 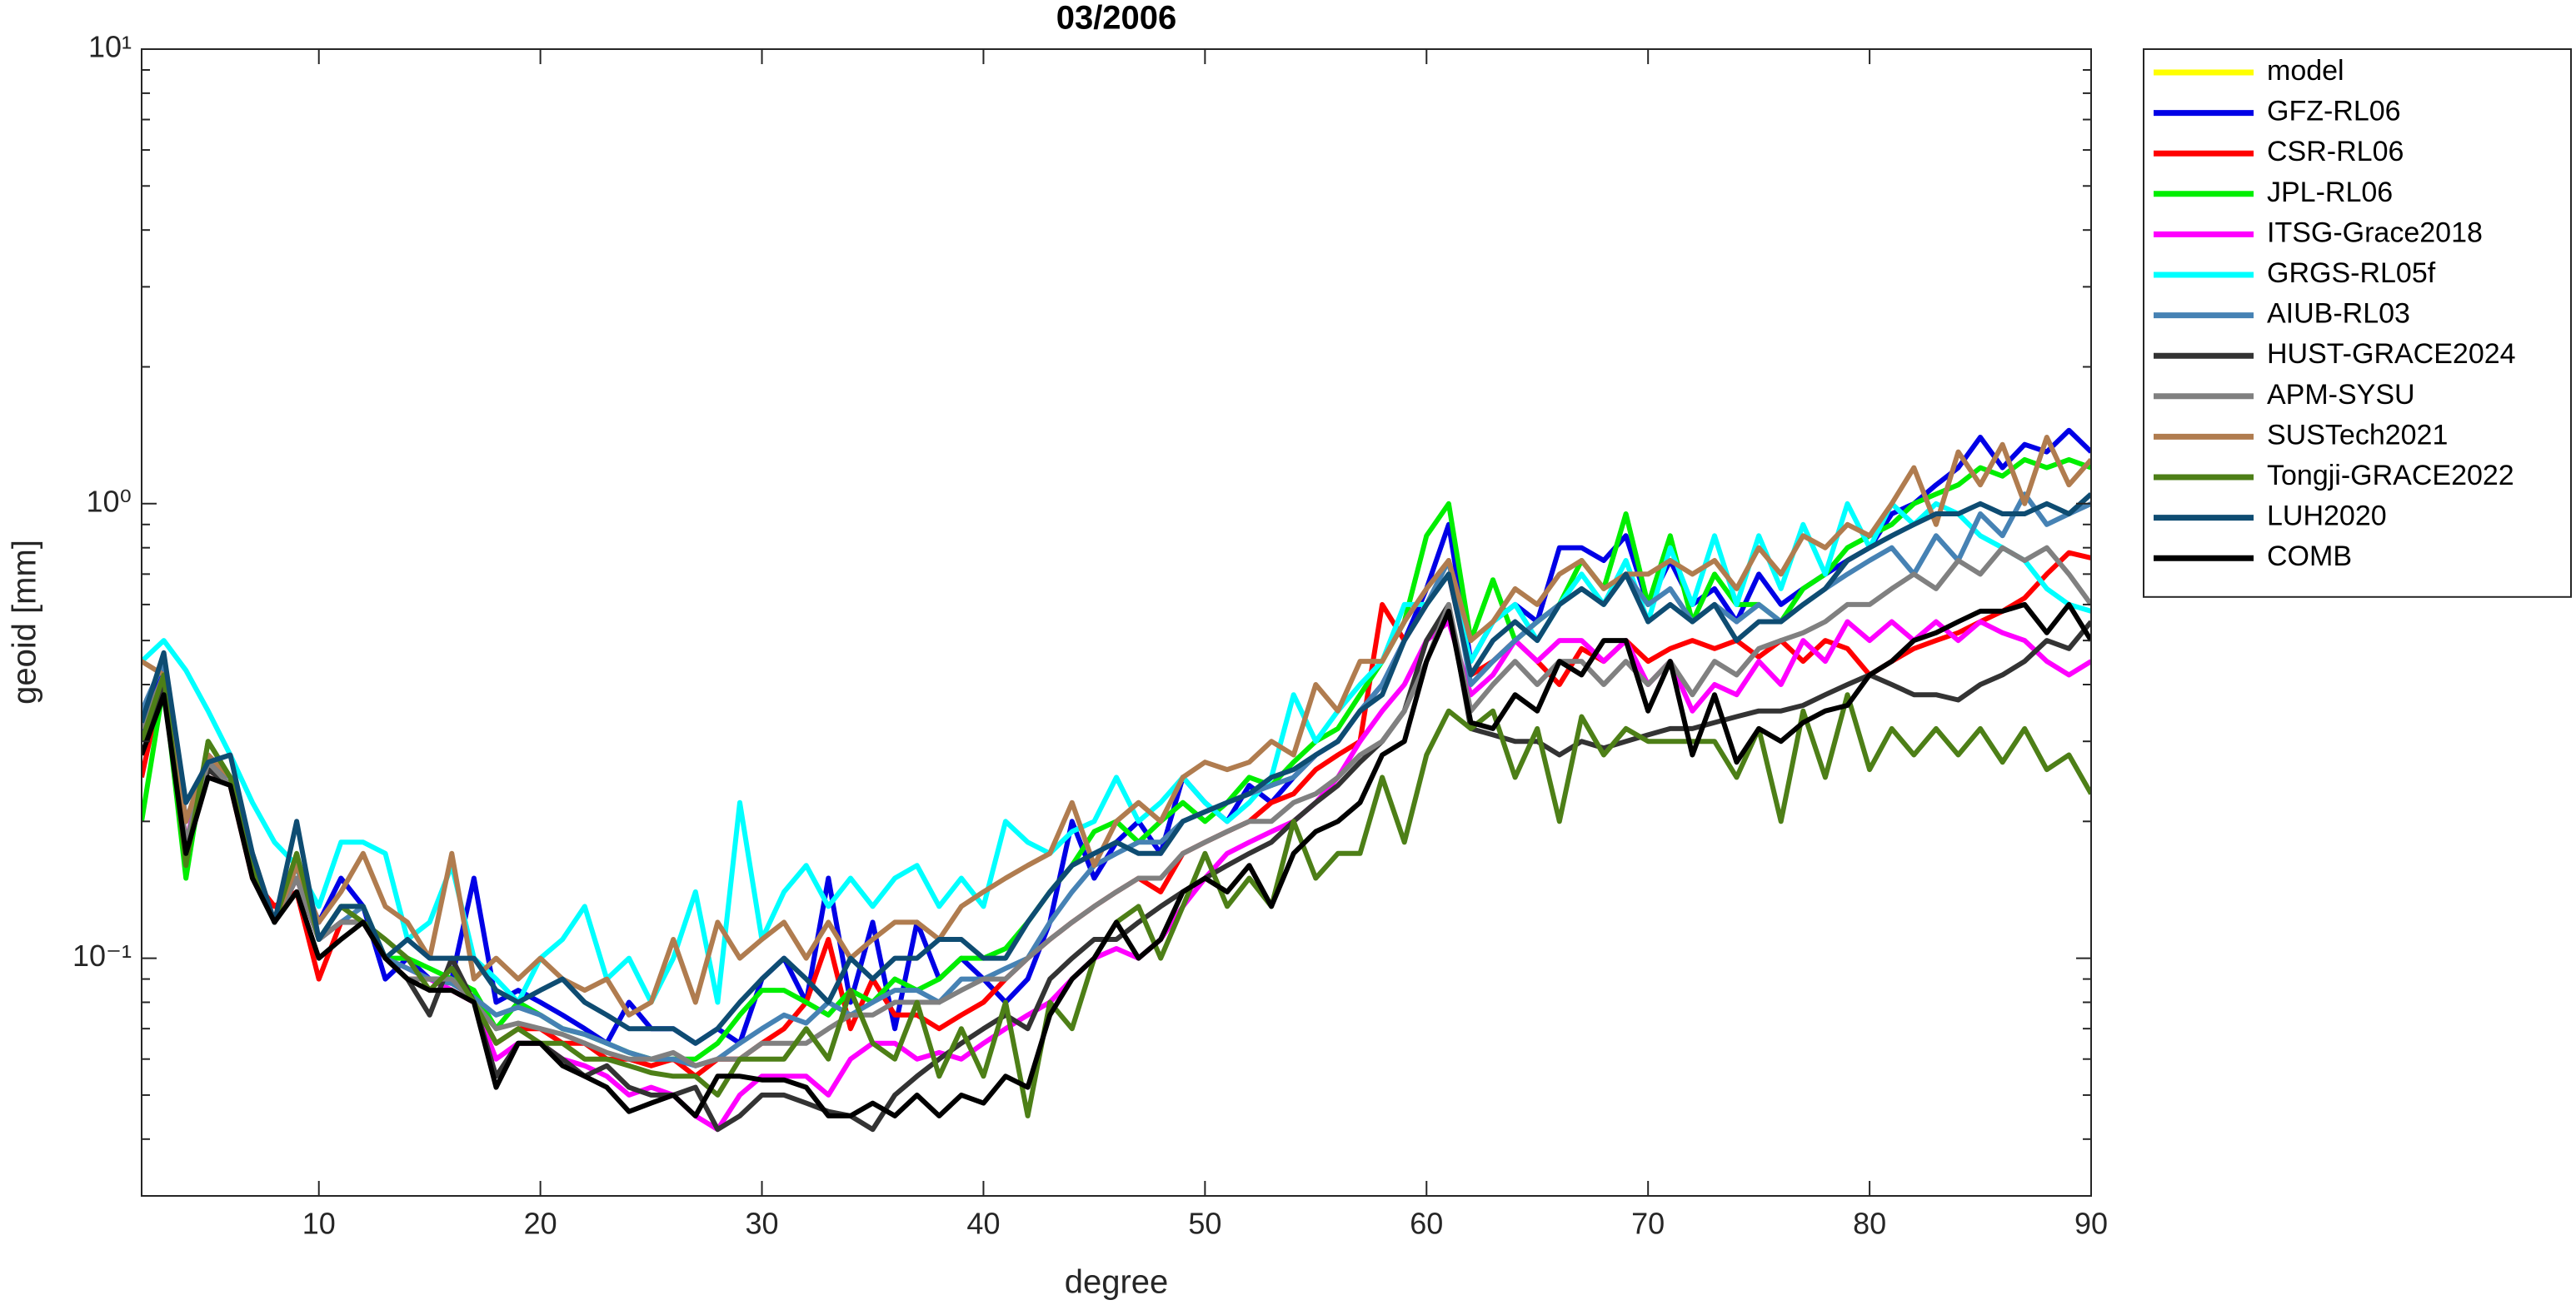 I want to click on x-tick-label: 20, so click(x=540, y=1224).